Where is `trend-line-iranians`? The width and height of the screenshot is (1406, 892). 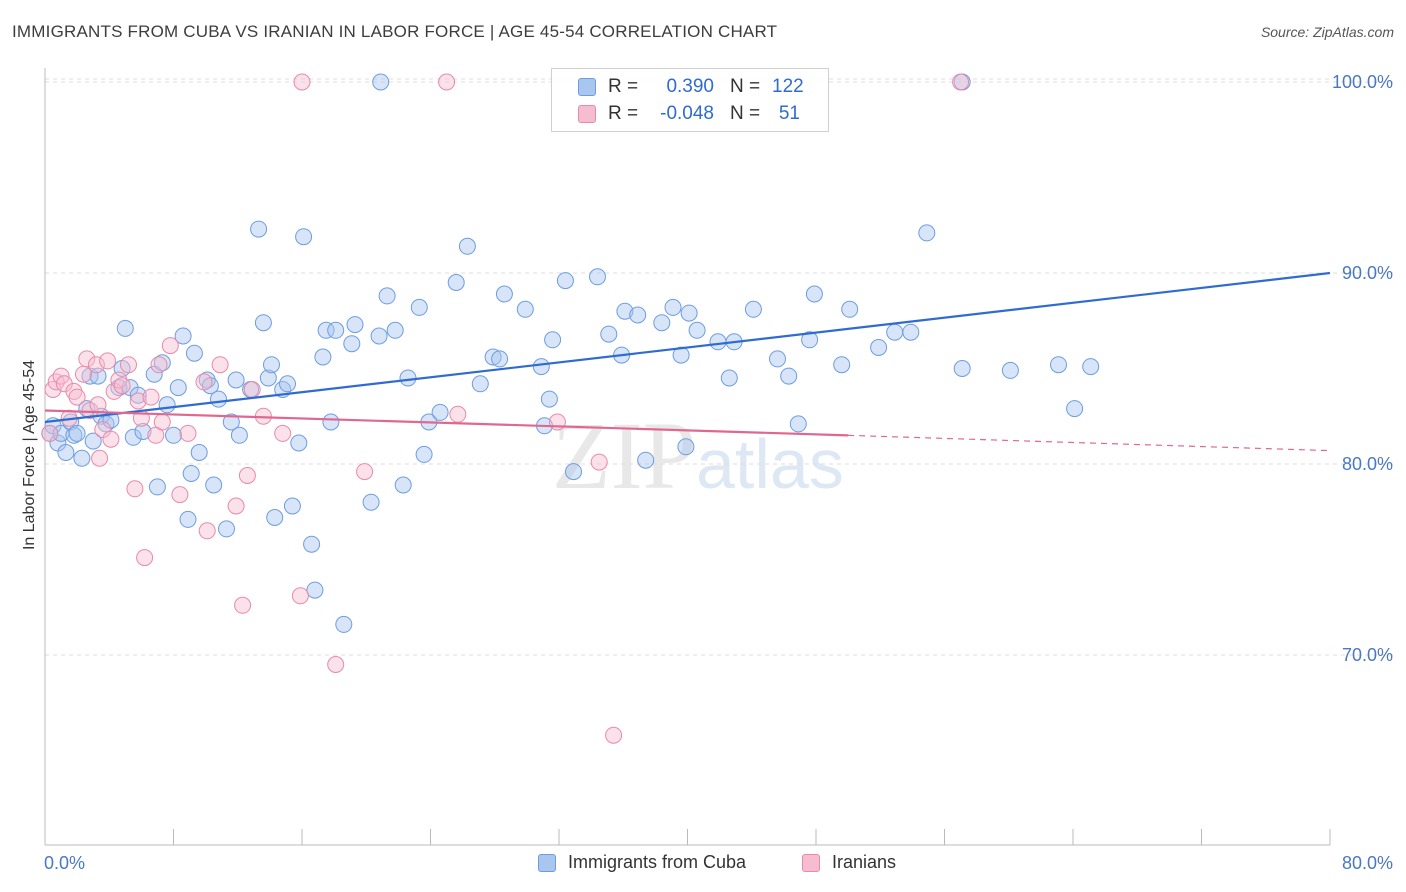 trend-line-iranians is located at coordinates (446, 423).